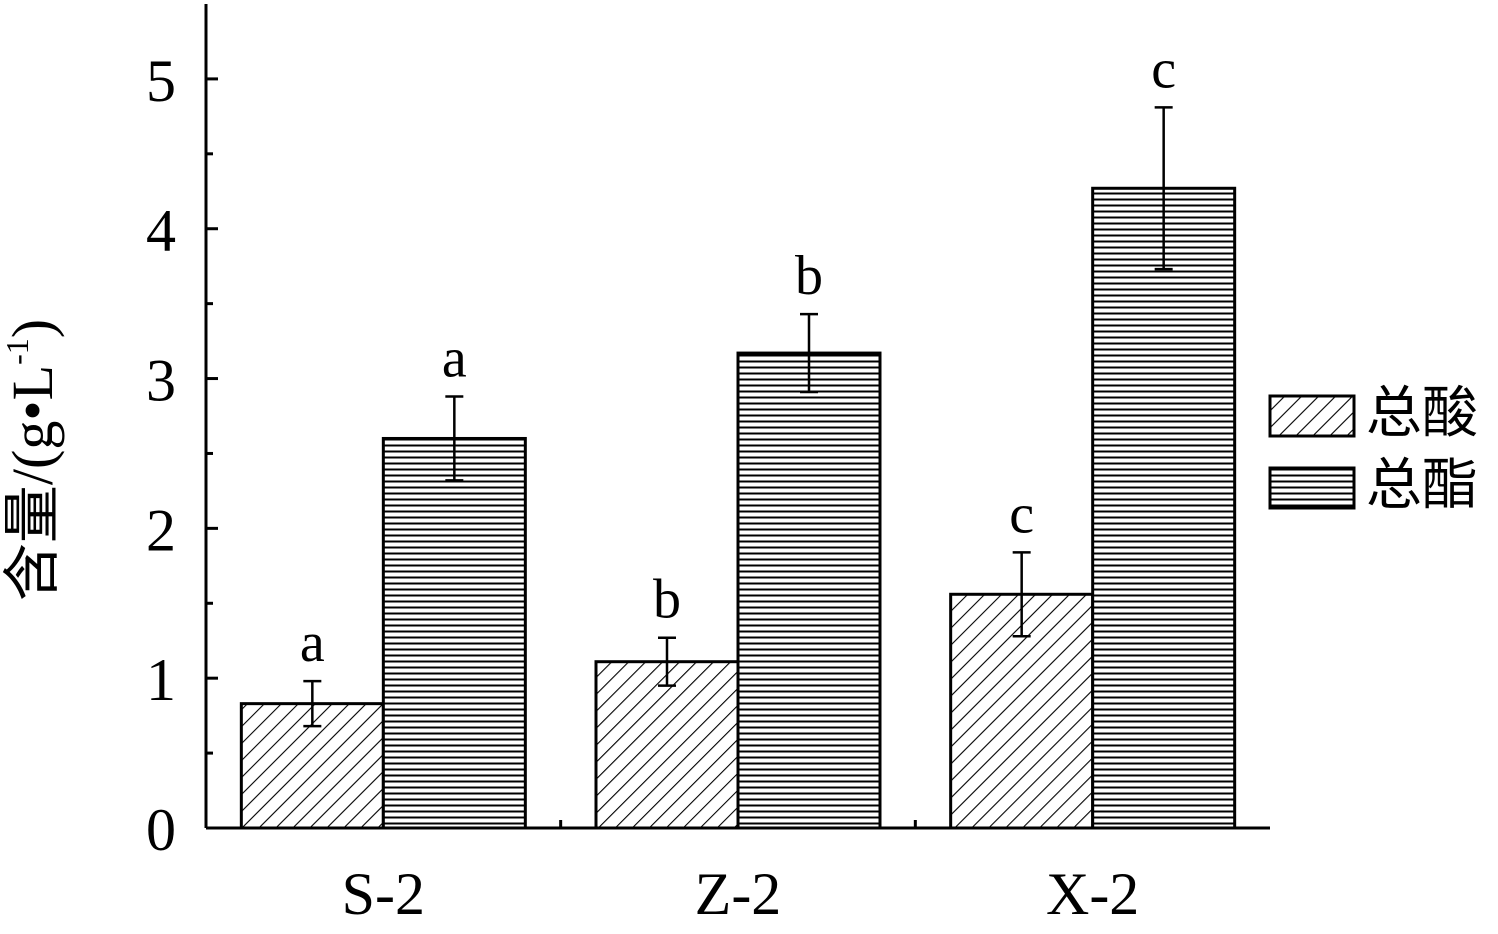 Image resolution: width=1498 pixels, height=934 pixels. Describe the element at coordinates (161, 231) in the screenshot. I see `y-tick-label: 4` at that location.